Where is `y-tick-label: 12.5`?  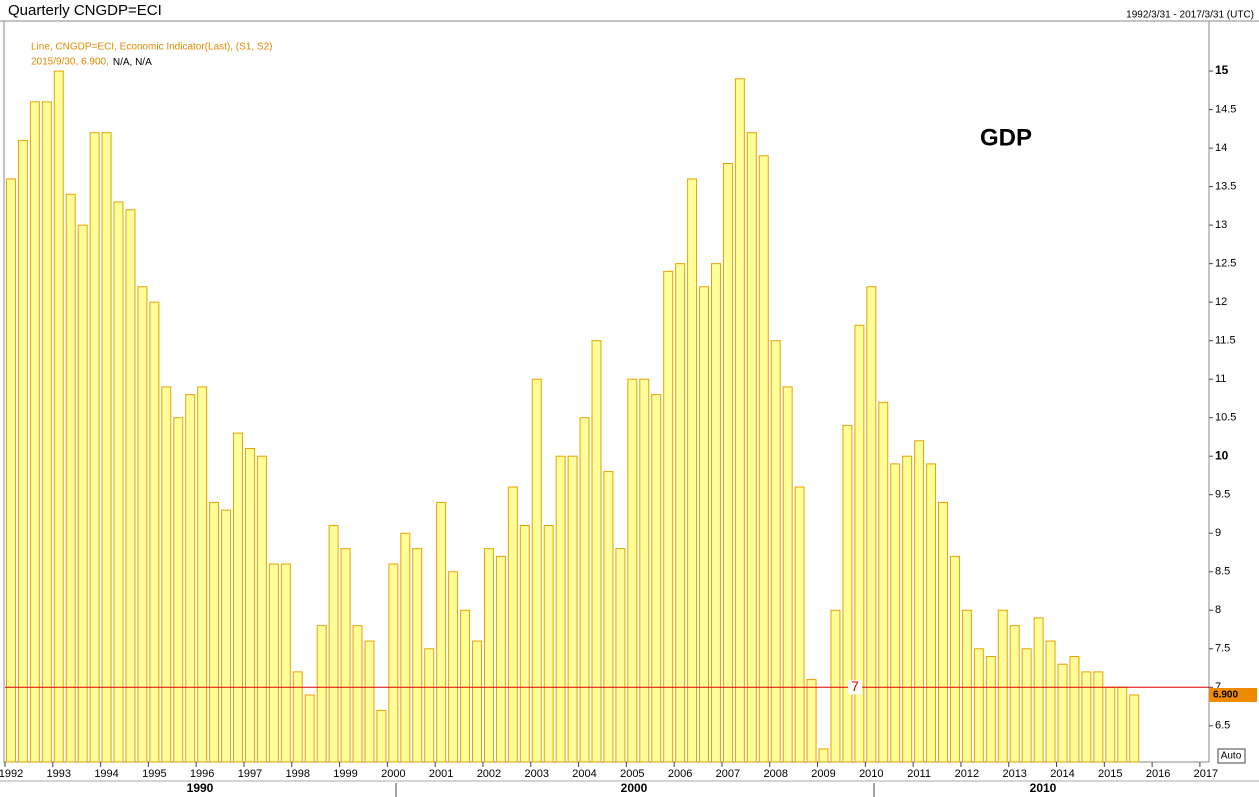 y-tick-label: 12.5 is located at coordinates (1225, 264).